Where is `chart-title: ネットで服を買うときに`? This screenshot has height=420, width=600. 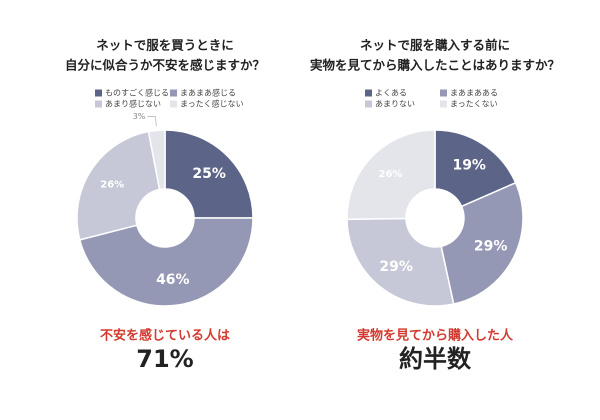
chart-title: ネットで服を買うときに is located at coordinates (165, 45).